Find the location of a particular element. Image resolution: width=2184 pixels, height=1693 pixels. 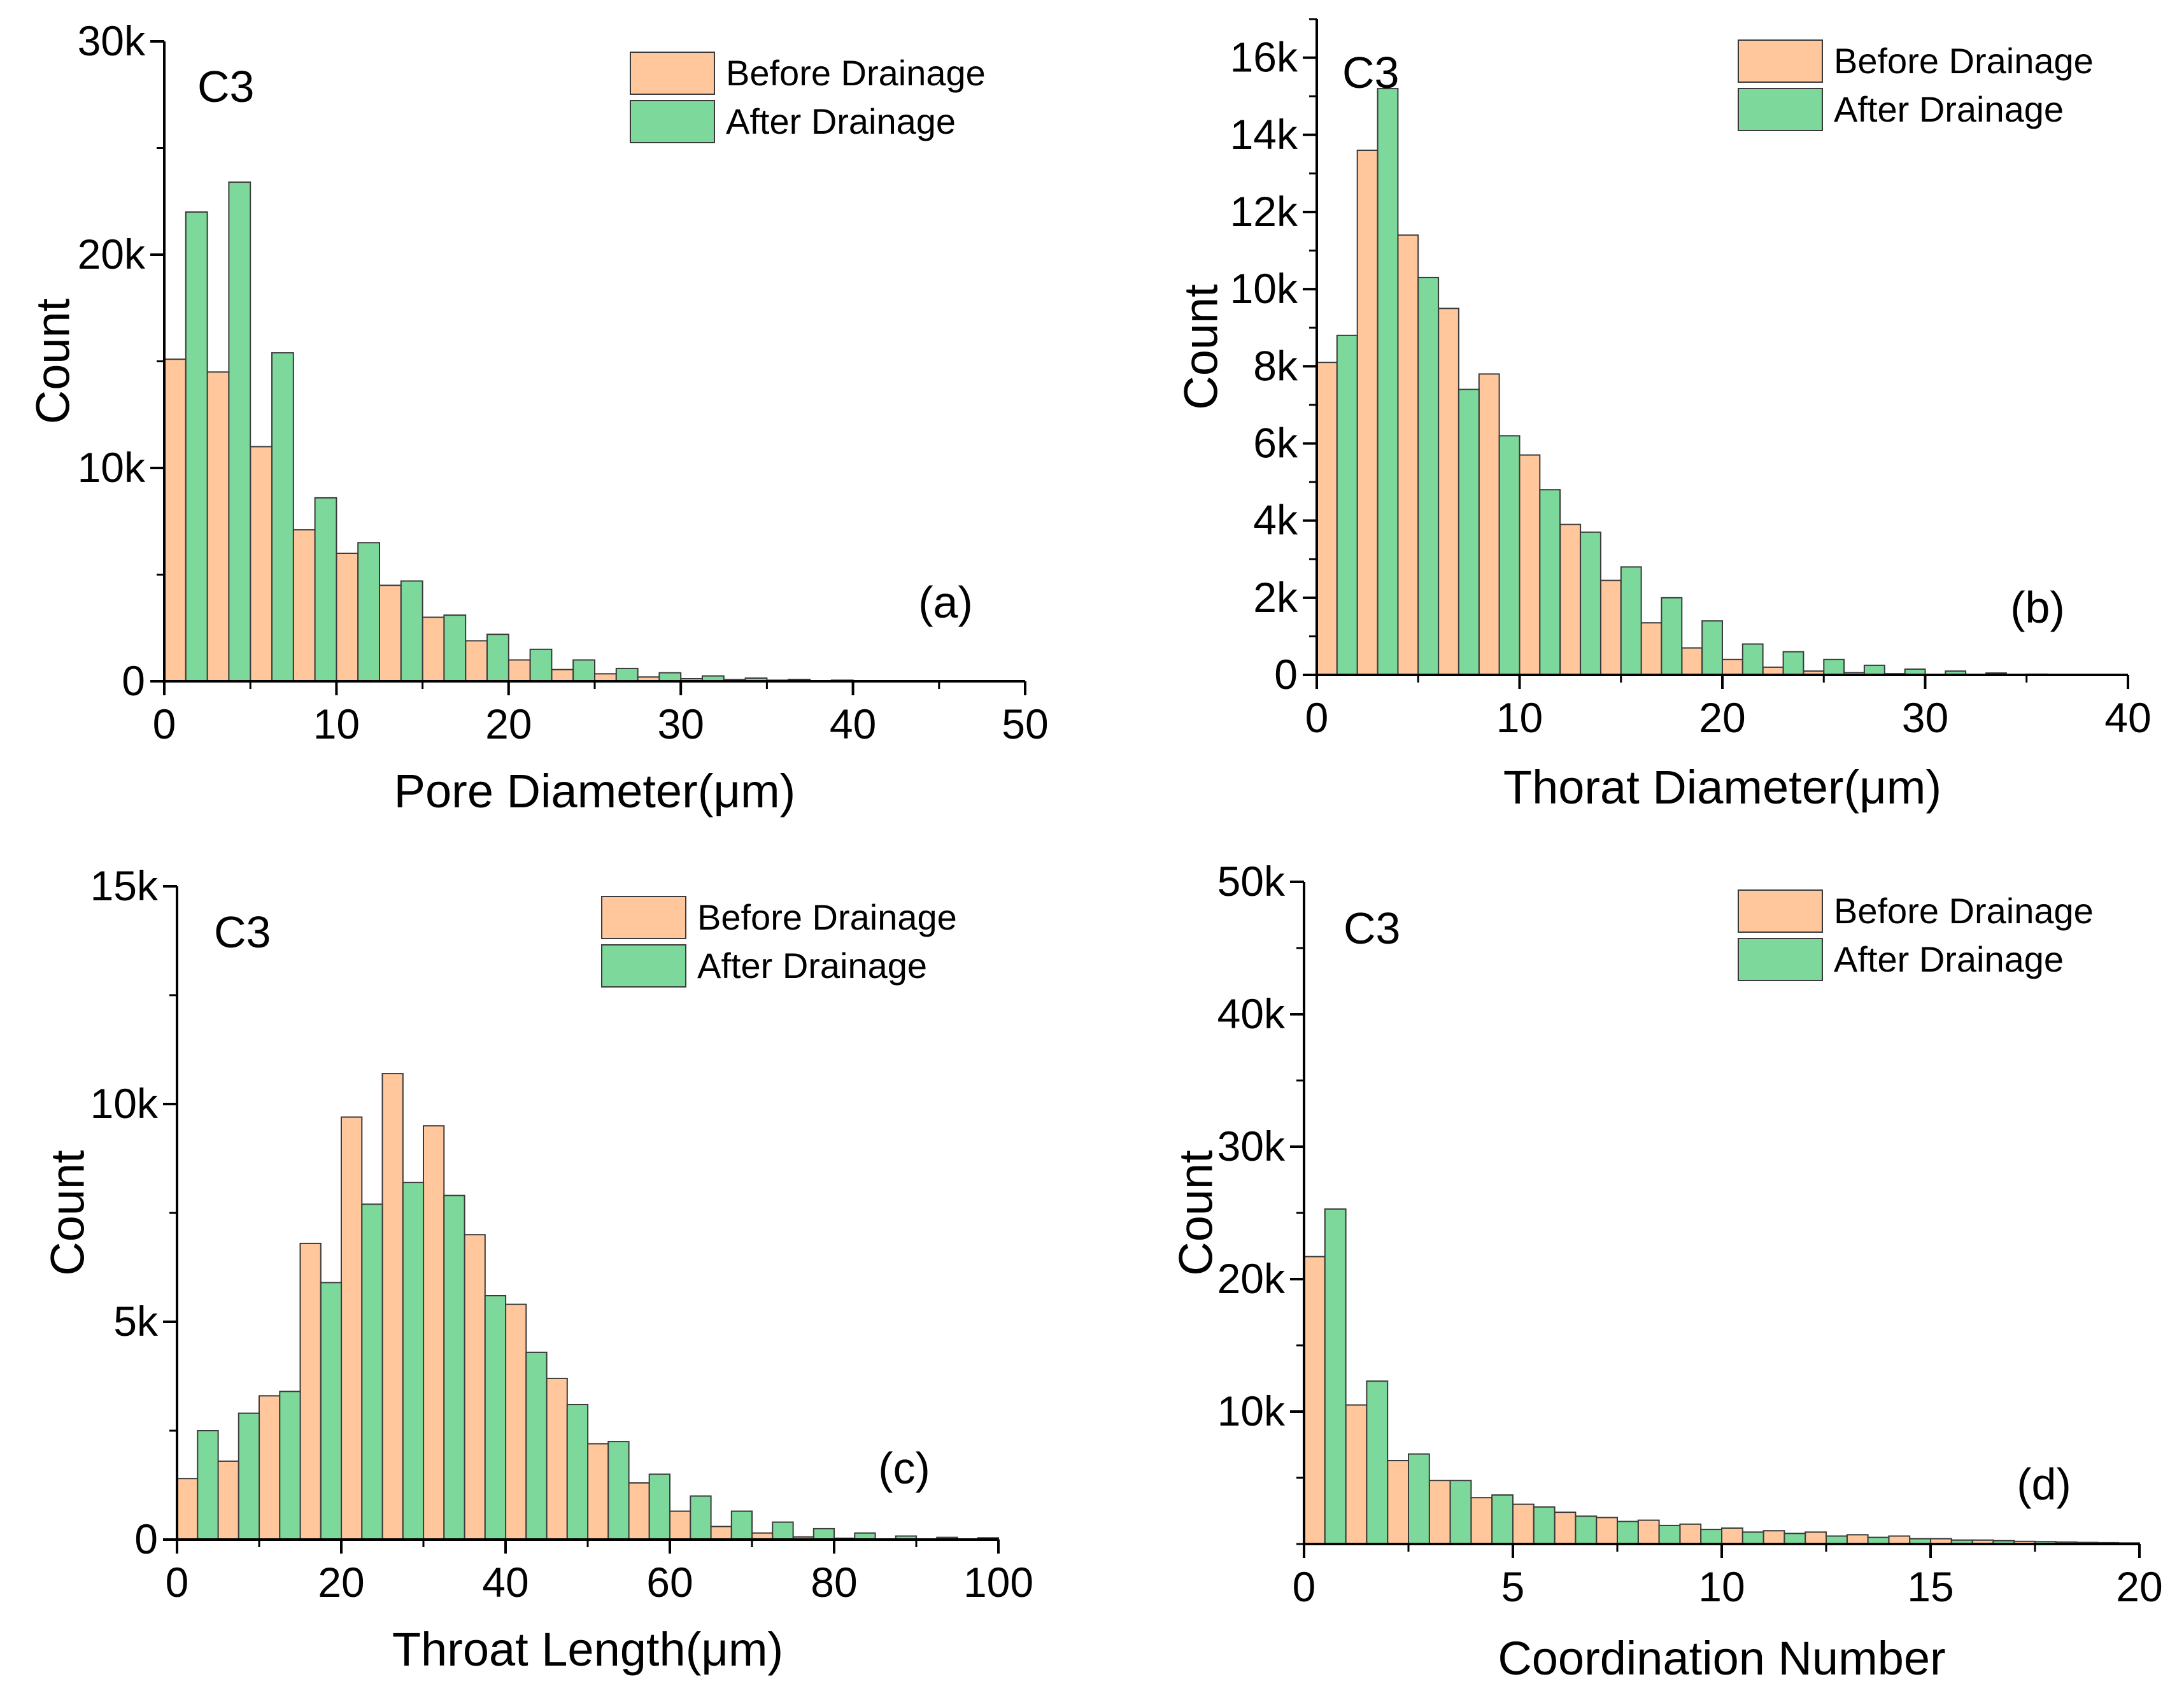

y-tick-label: 50k is located at coordinates (1251, 881).